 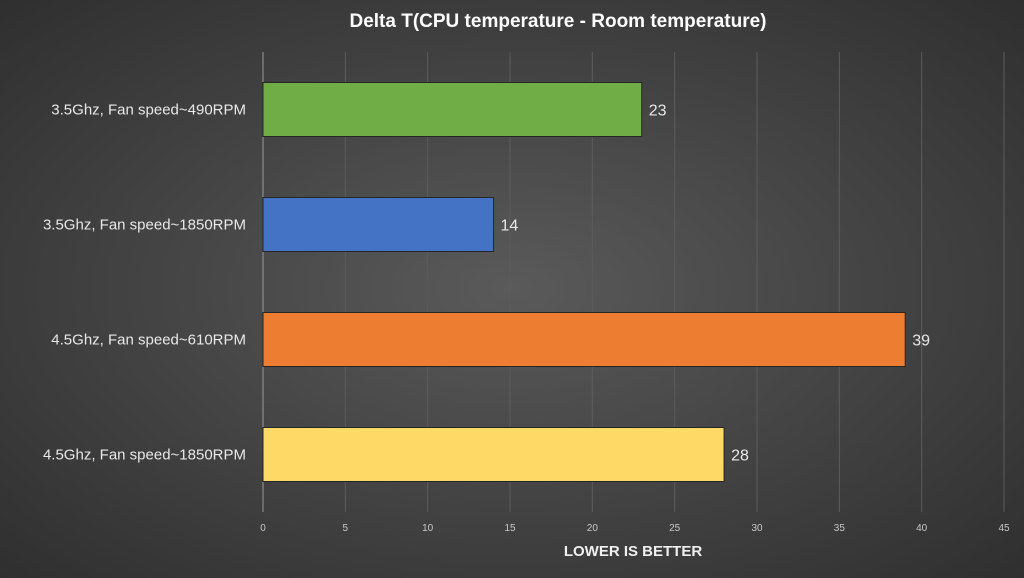 I want to click on data-label: 23, so click(x=658, y=111).